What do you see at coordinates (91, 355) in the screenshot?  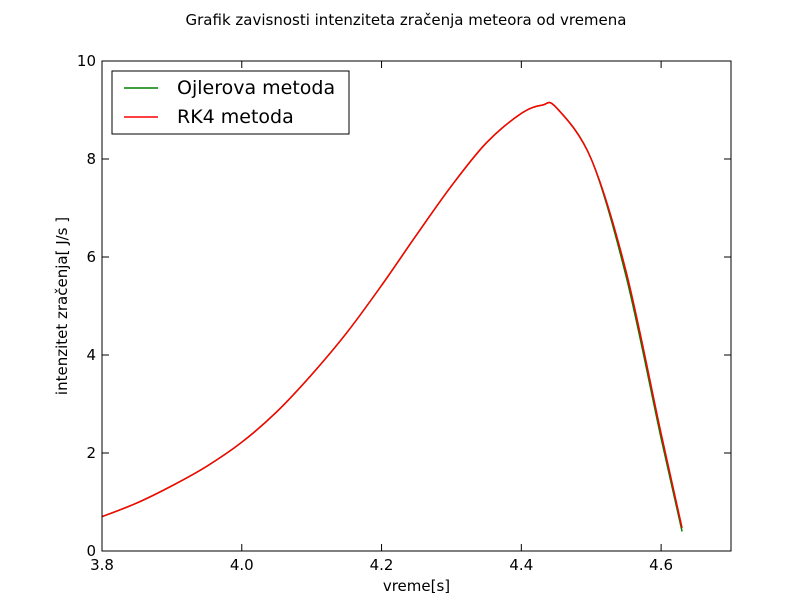 I see `y-tick-label: 4` at bounding box center [91, 355].